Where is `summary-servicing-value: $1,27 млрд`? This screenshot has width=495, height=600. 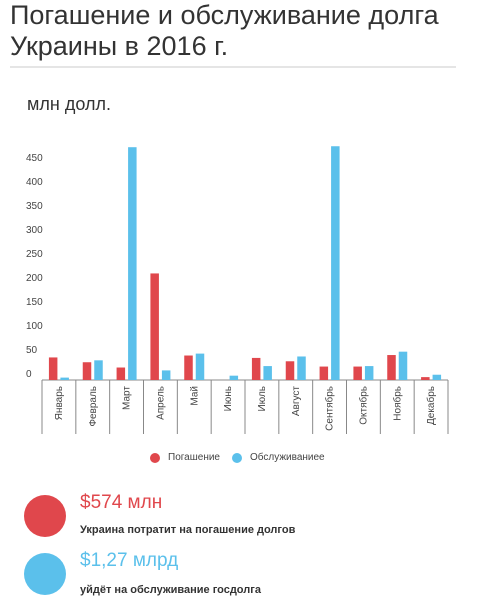 summary-servicing-value: $1,27 млрд is located at coordinates (129, 560).